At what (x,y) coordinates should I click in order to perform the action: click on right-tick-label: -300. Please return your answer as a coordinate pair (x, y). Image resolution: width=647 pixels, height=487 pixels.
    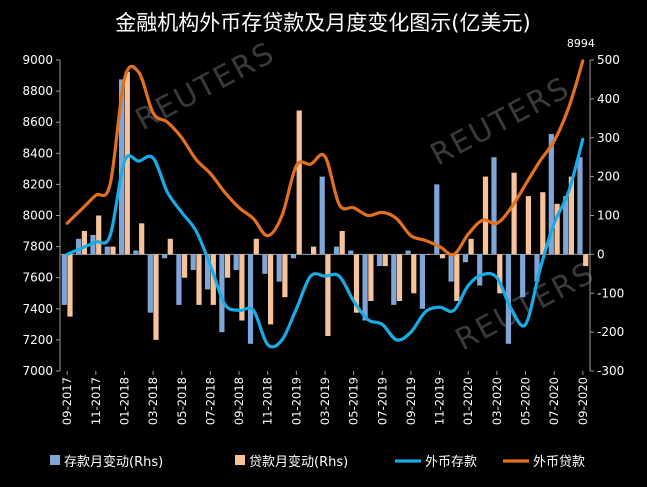
    Looking at the image, I should click on (610, 371).